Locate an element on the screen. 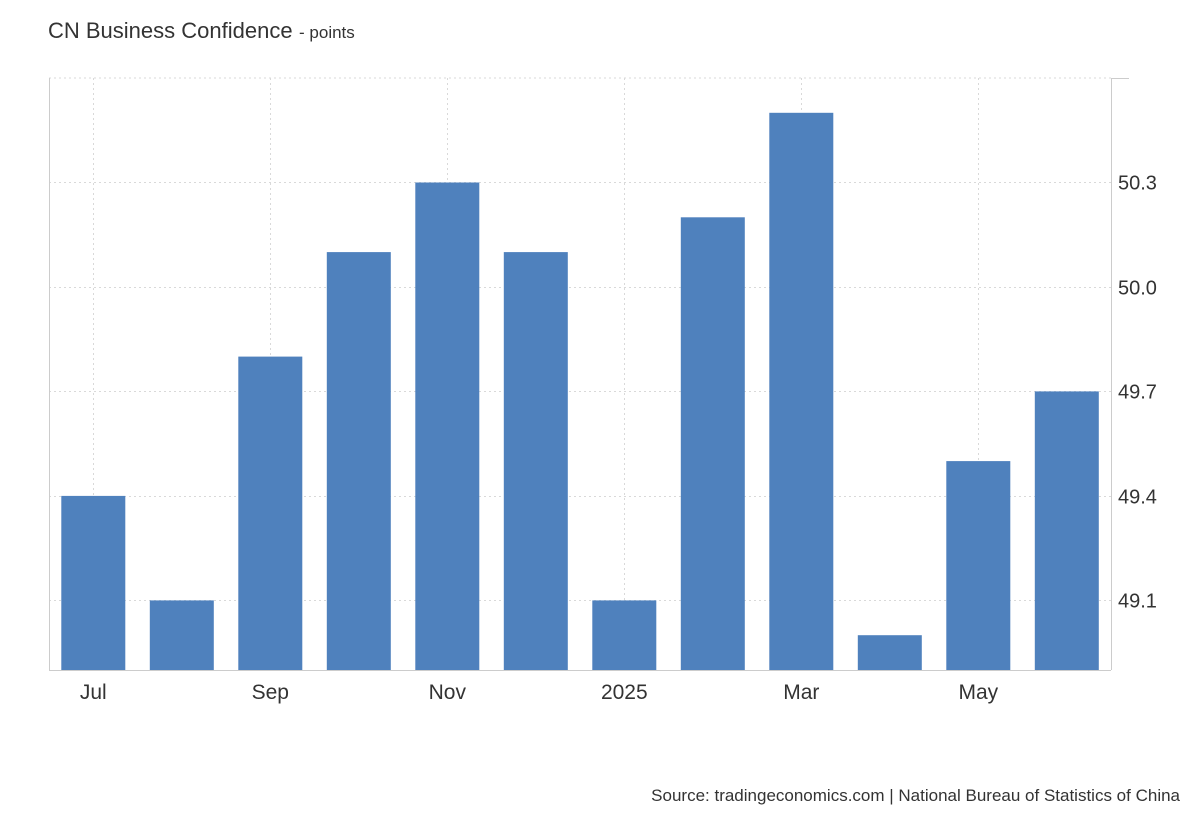  bar-sep is located at coordinates (270, 513).